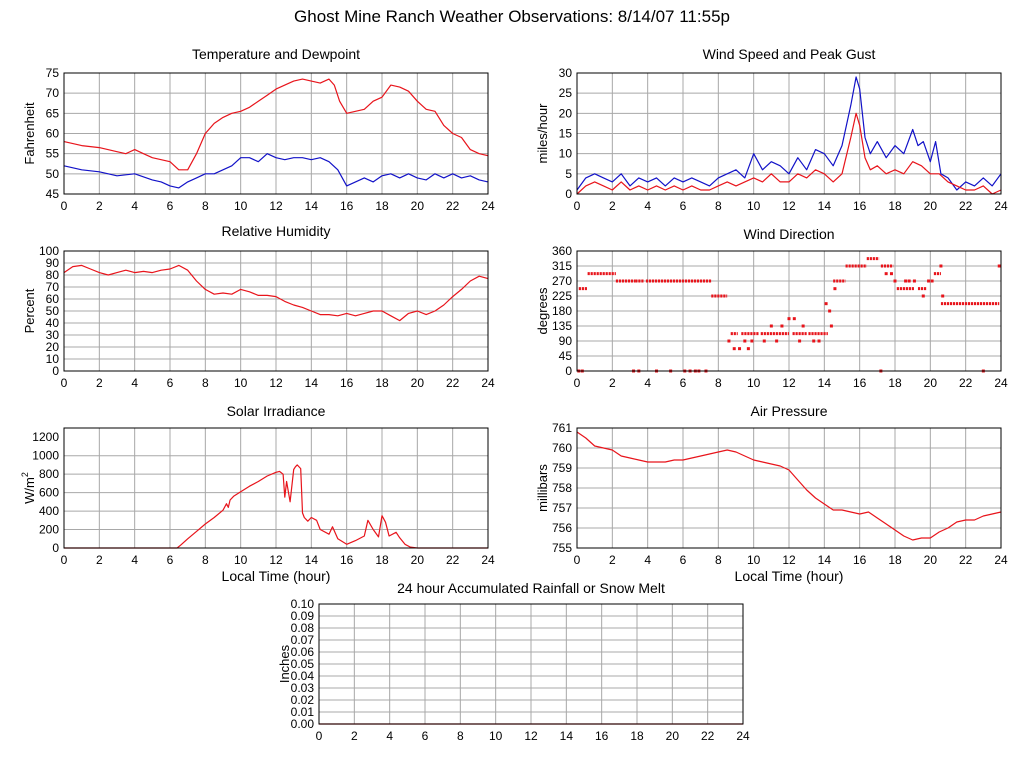  Describe the element at coordinates (382, 560) in the screenshot. I see `solar-xtick-label: 18` at that location.